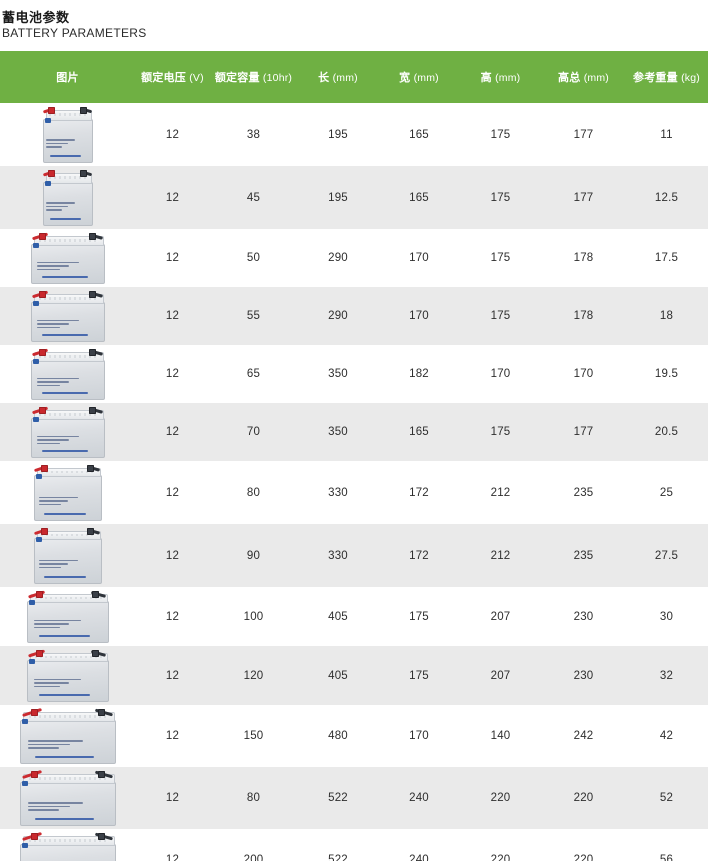  I want to click on cell-rated_capacity: 65, so click(253, 374).